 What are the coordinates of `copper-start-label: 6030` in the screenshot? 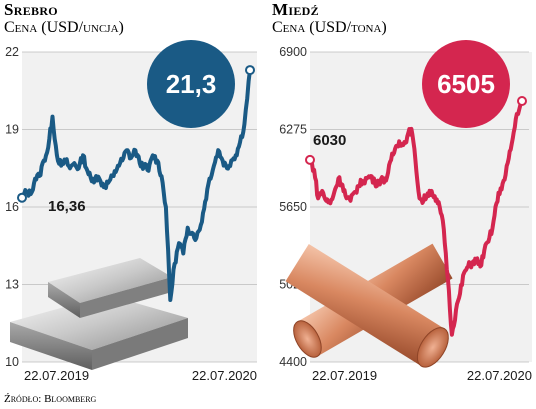 It's located at (329, 140).